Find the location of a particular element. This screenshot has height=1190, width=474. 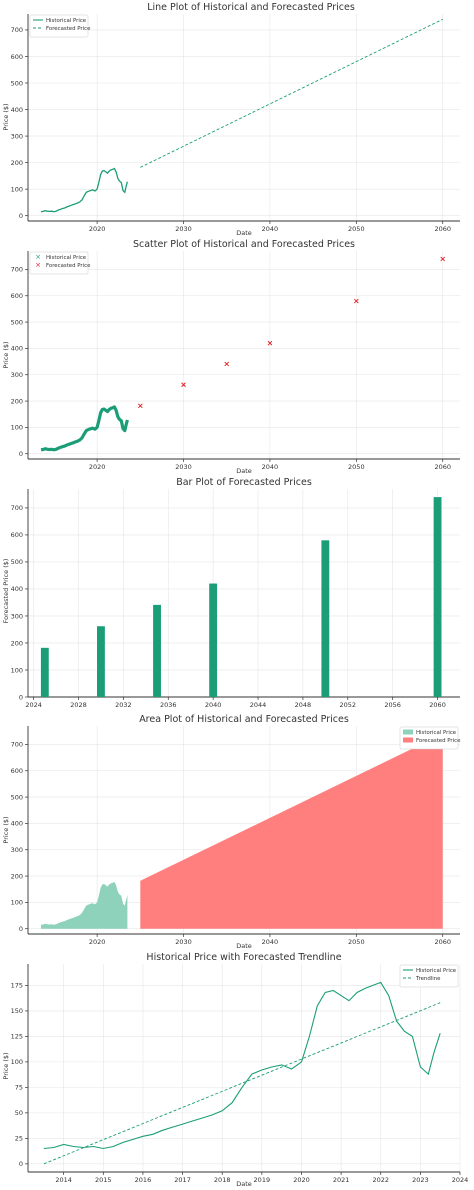

y-tick-label: 600 is located at coordinates (17, 771).